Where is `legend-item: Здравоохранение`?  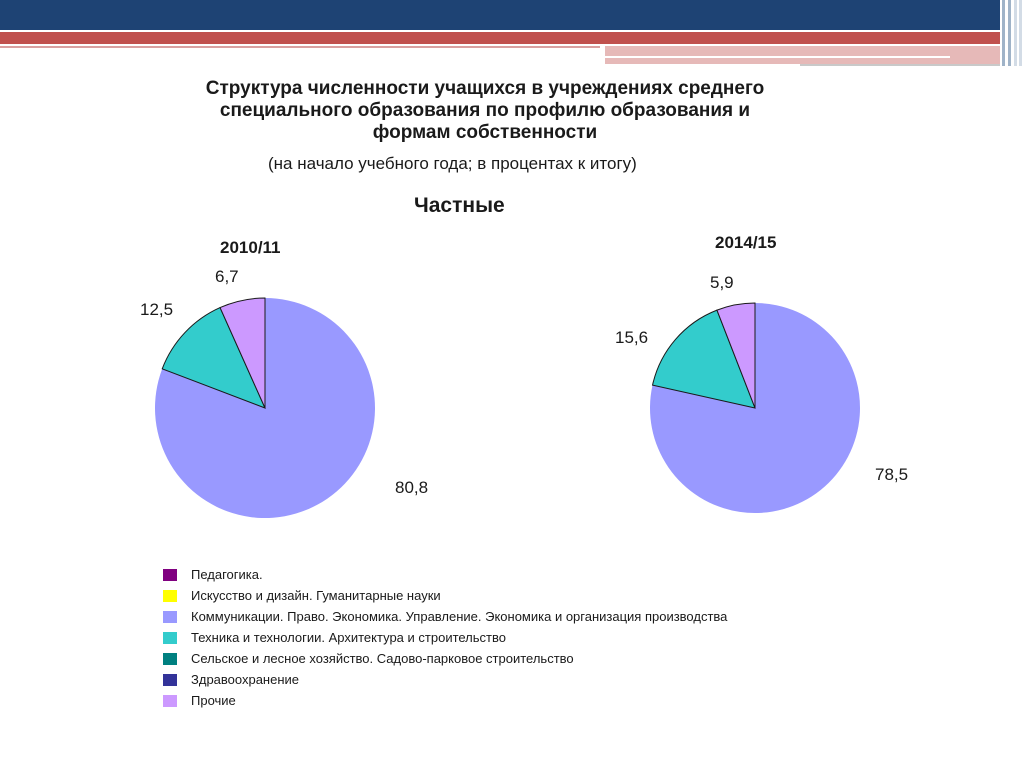 legend-item: Здравоохранение is located at coordinates (445, 679).